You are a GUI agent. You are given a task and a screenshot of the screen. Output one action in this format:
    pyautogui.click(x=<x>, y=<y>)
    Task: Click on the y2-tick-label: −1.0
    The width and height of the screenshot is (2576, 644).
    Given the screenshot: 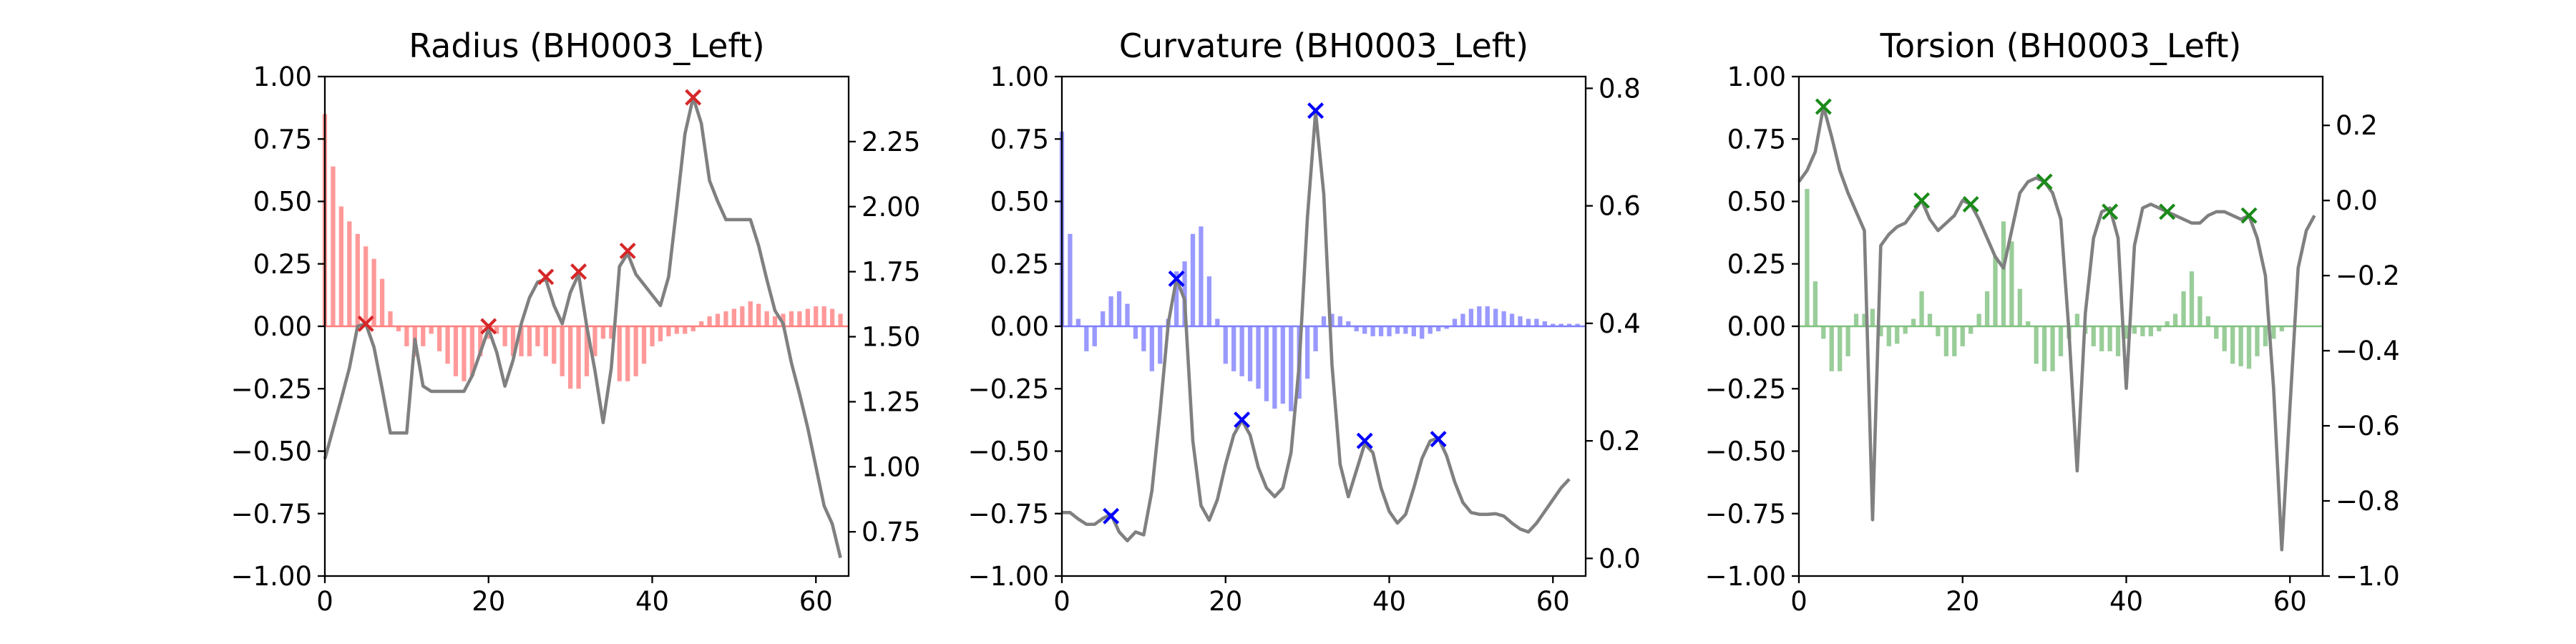 What is the action you would take?
    pyautogui.click(x=2368, y=576)
    